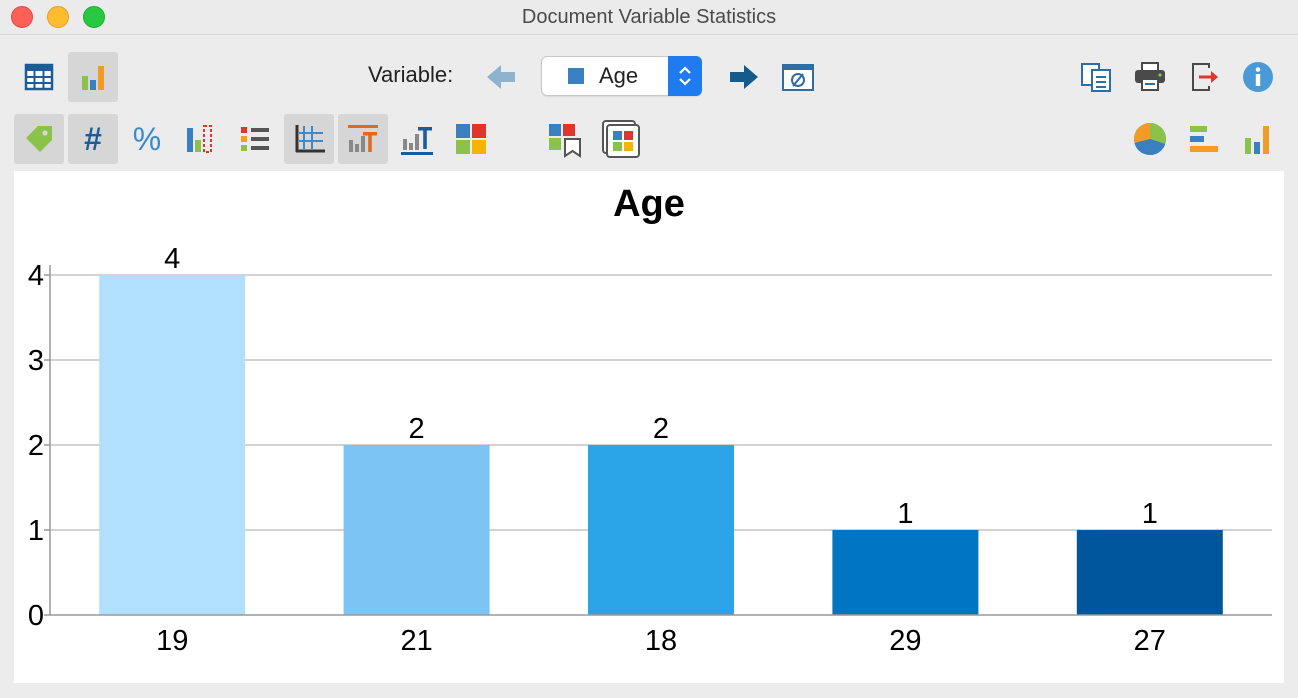 The width and height of the screenshot is (1298, 698). I want to click on vertical-bar-chart-button, so click(1258, 139).